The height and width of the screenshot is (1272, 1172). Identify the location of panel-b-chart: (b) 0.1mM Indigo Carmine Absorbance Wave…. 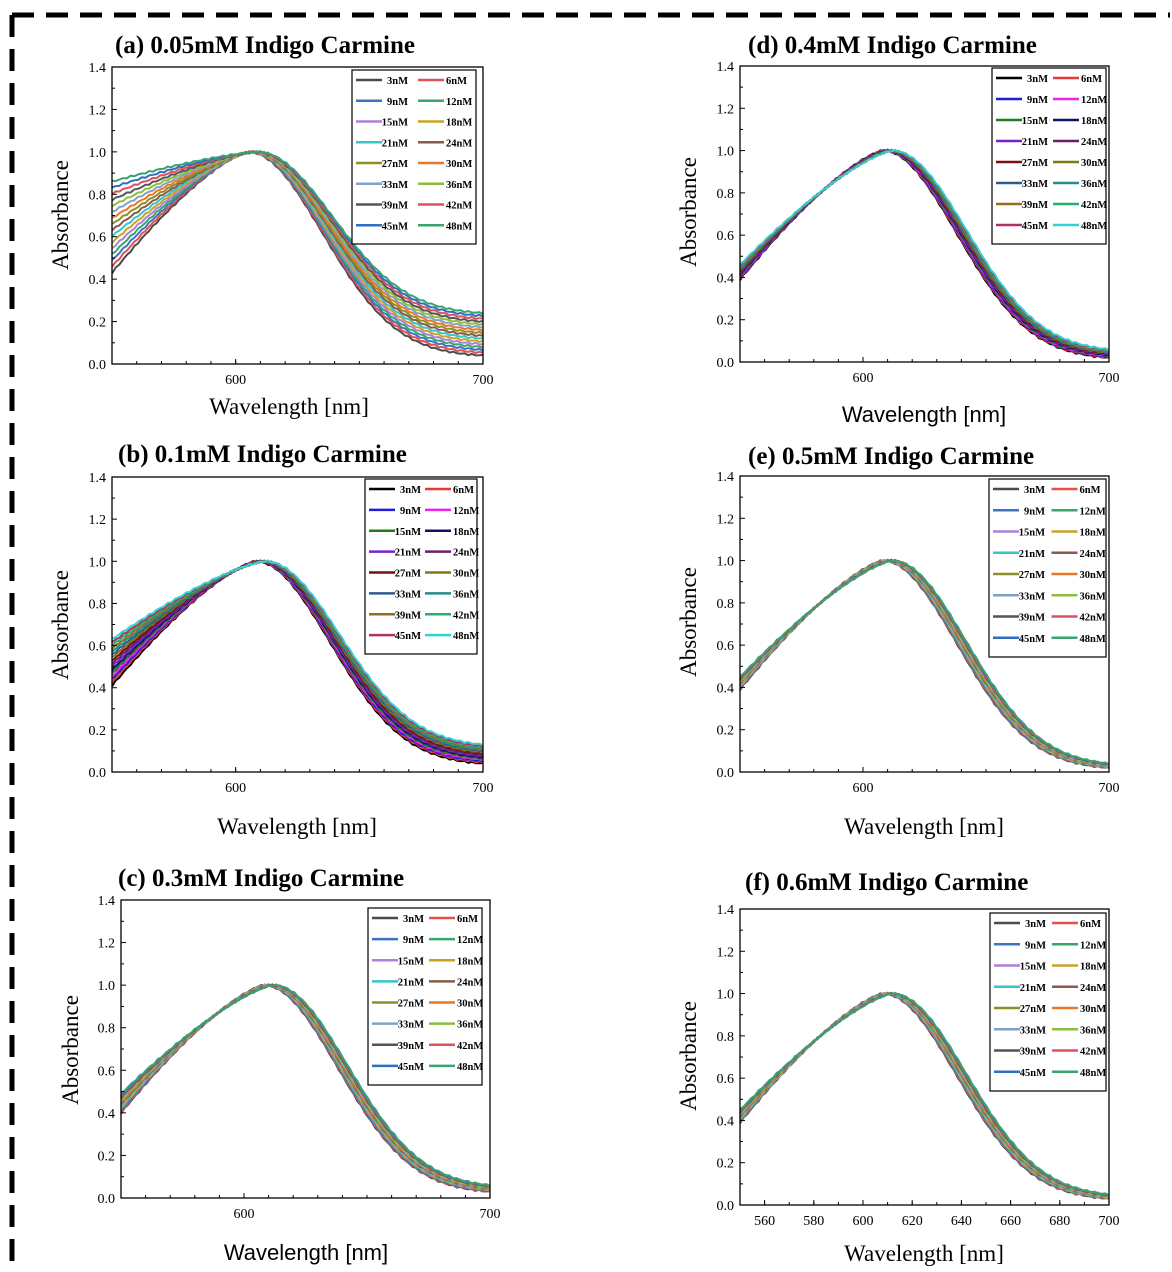
(271, 640).